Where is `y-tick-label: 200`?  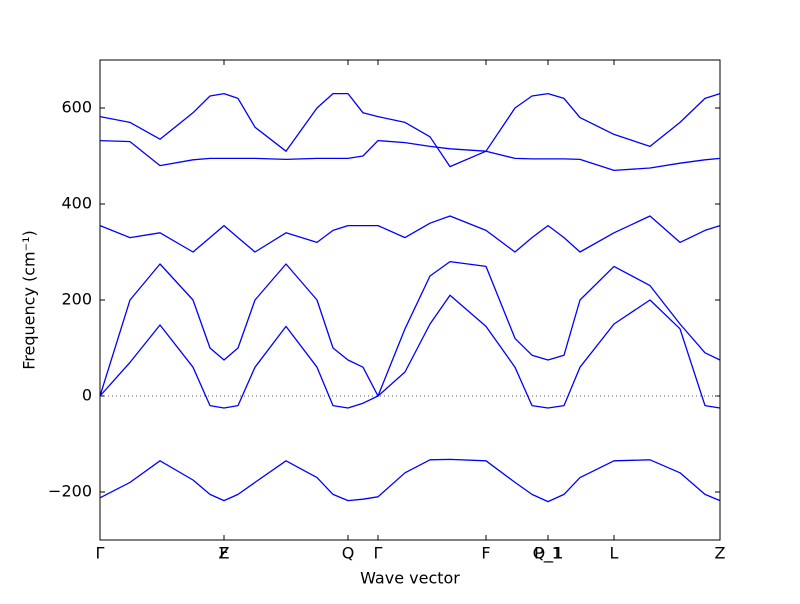
y-tick-label: 200 is located at coordinates (76, 299).